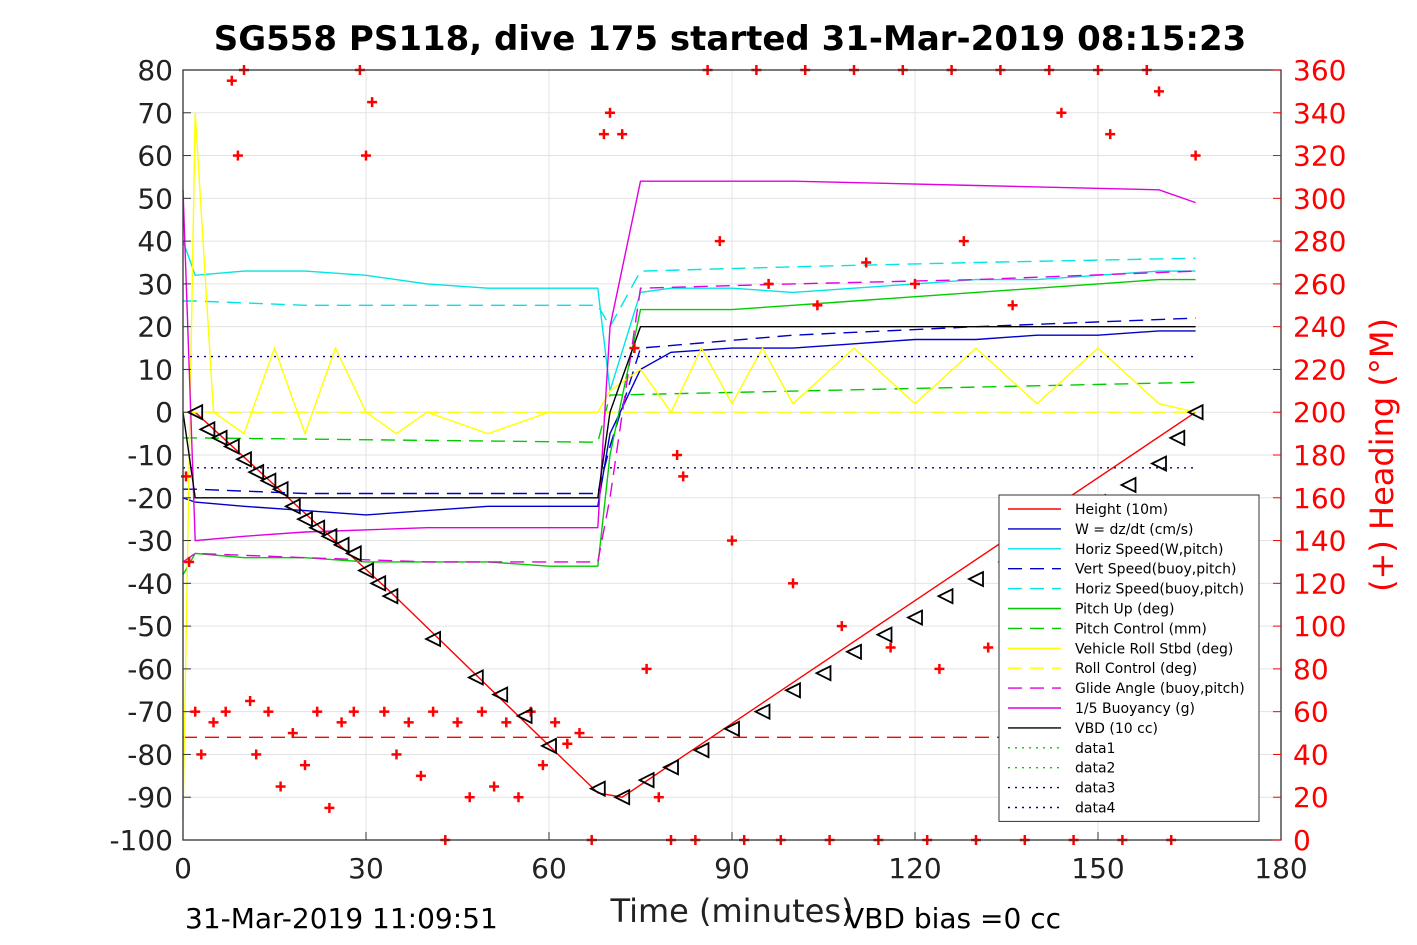  I want to click on right-tick-label: 120, so click(1319, 583).